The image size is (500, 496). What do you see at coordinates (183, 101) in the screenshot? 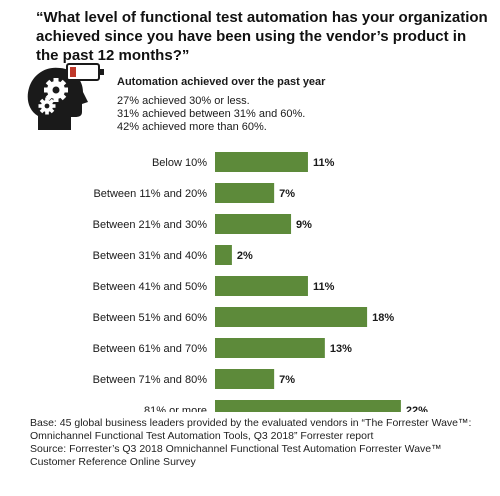
I see `summary-line-1: 27% achieved 30% or less.` at bounding box center [183, 101].